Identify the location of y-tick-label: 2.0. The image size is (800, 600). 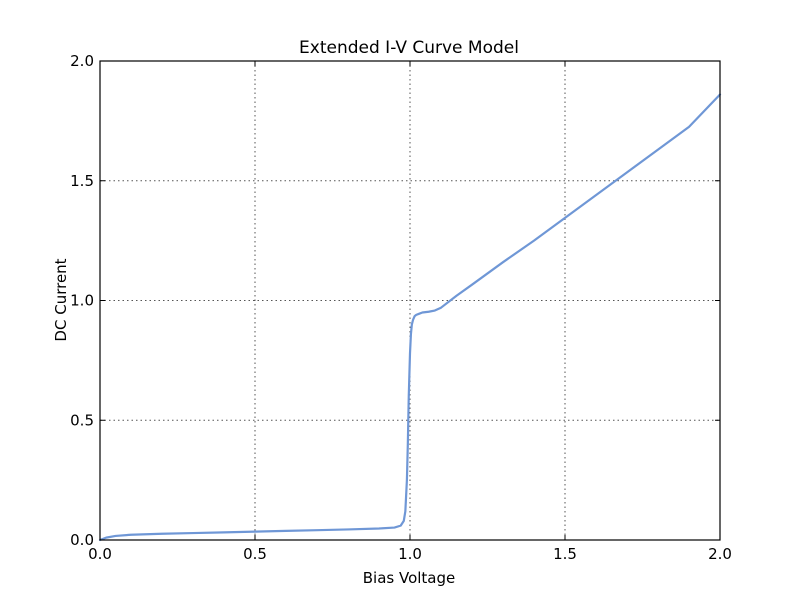
(82, 61).